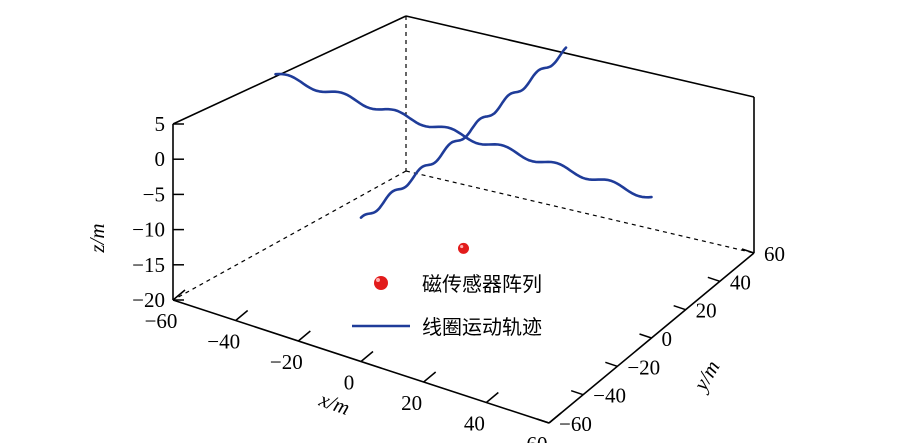  I want to click on sensor-point, so click(463, 248).